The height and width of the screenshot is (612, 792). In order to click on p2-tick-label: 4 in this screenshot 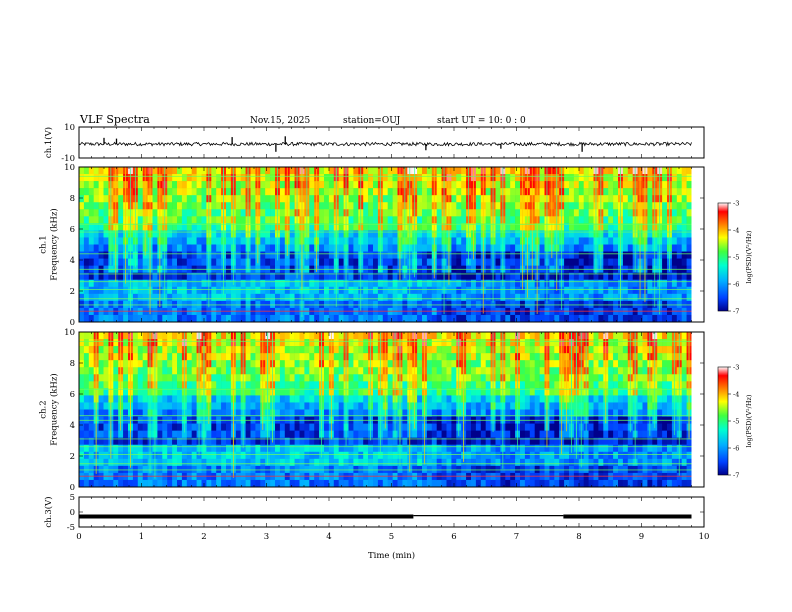, I will do `click(72, 261)`.